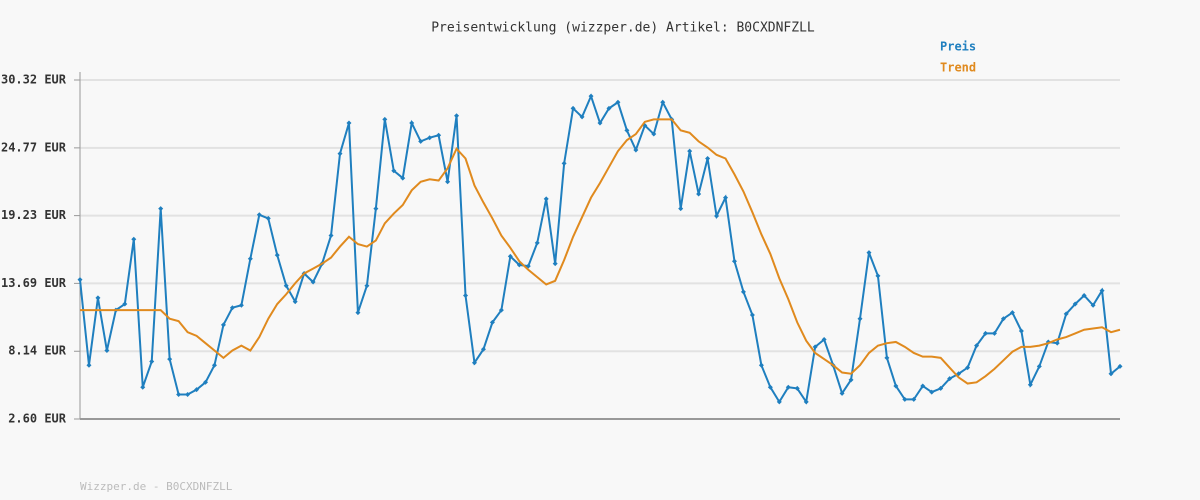  Describe the element at coordinates (958, 47) in the screenshot. I see `legend-label: Preis` at that location.